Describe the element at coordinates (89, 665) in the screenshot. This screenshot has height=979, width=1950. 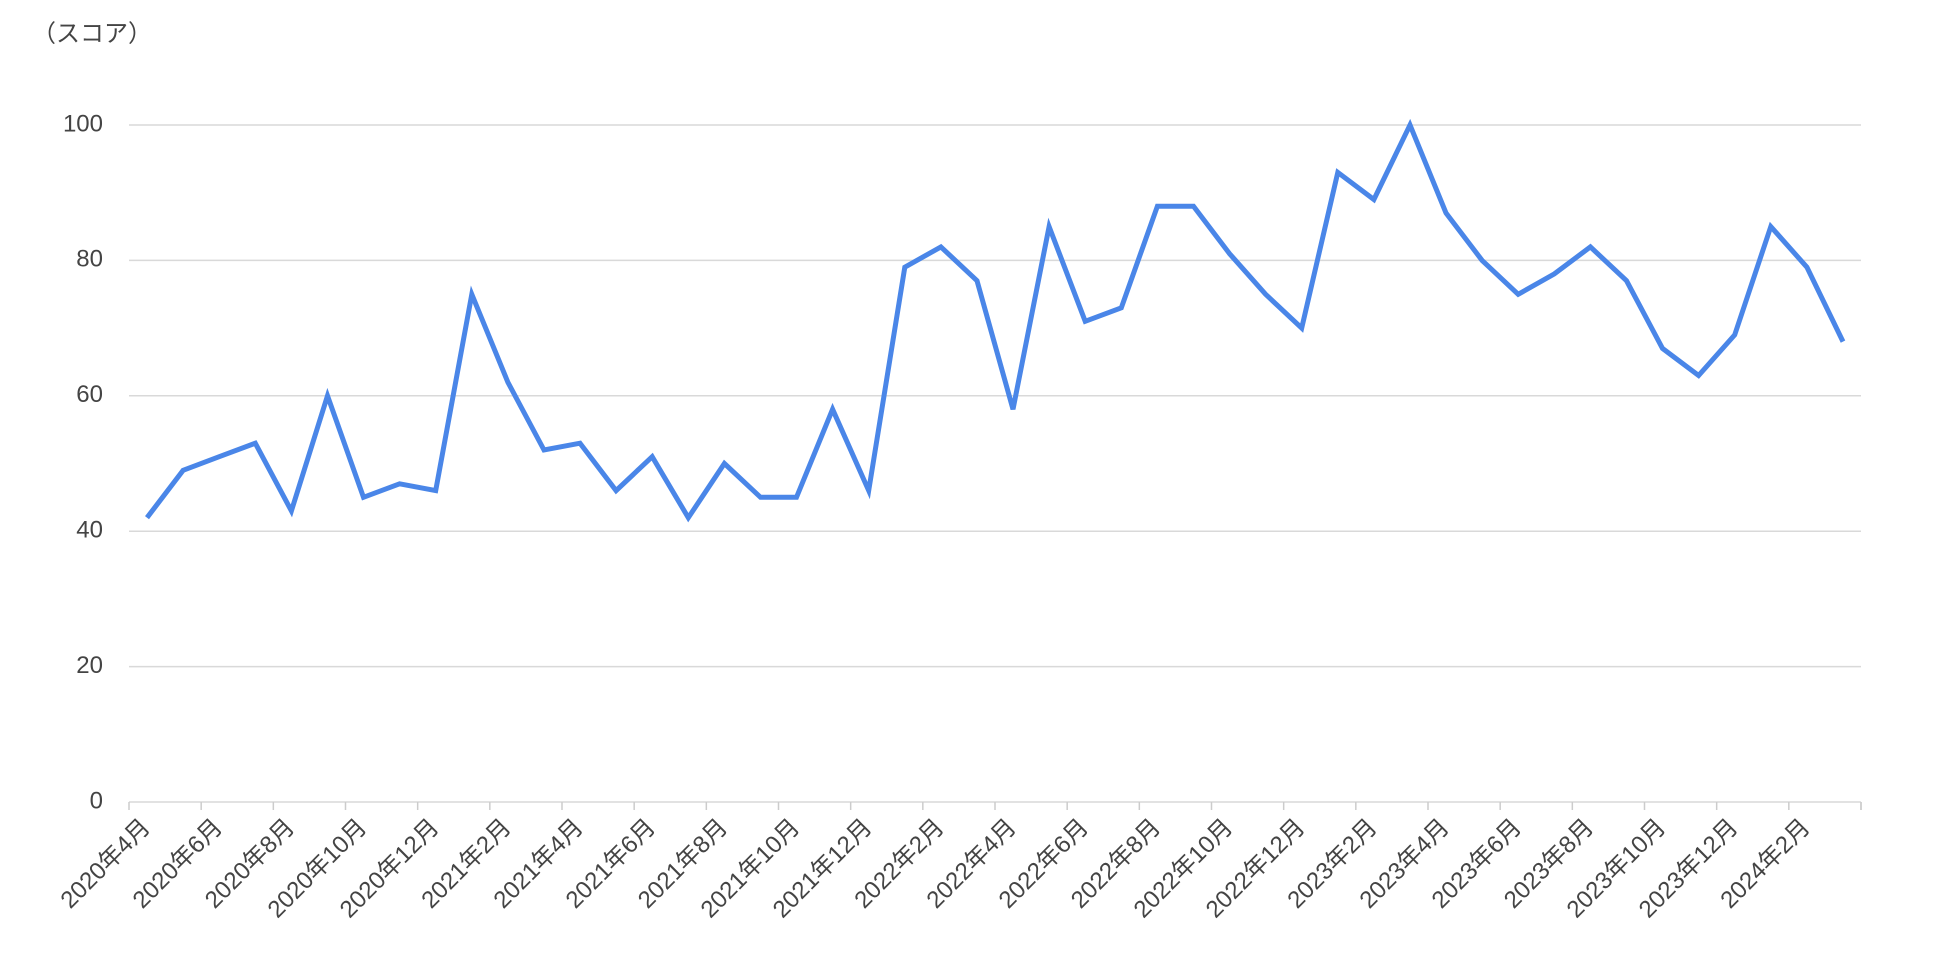
I see `y-tick-label: 20` at that location.